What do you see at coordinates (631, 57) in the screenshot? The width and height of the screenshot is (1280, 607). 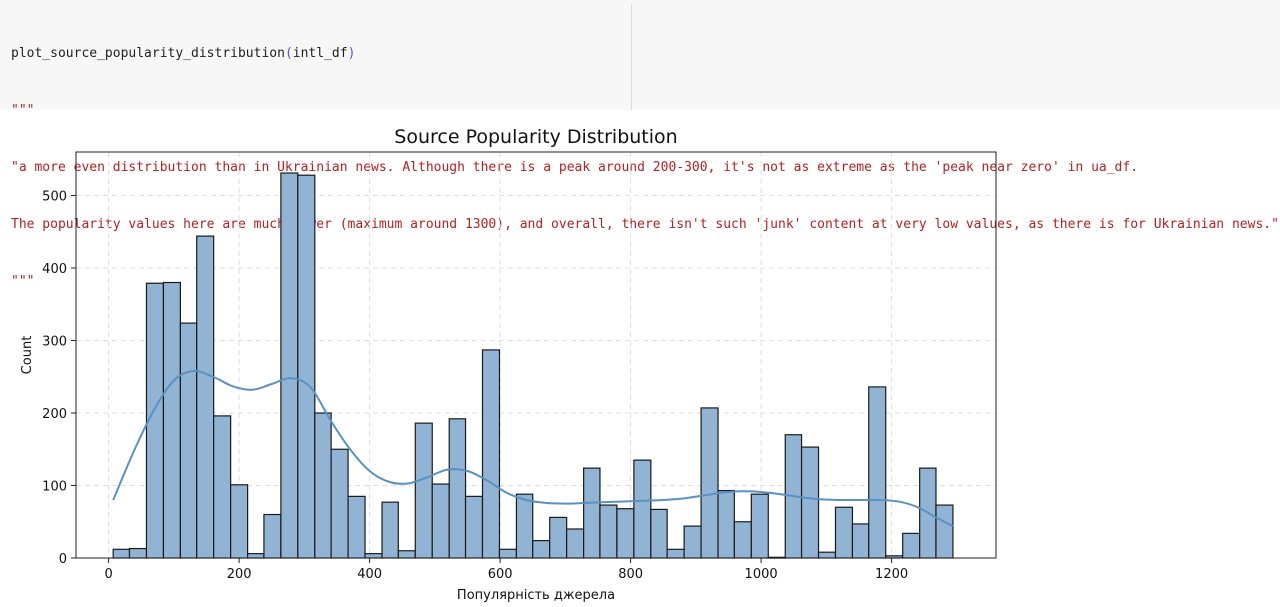 I see `cell-divider` at bounding box center [631, 57].